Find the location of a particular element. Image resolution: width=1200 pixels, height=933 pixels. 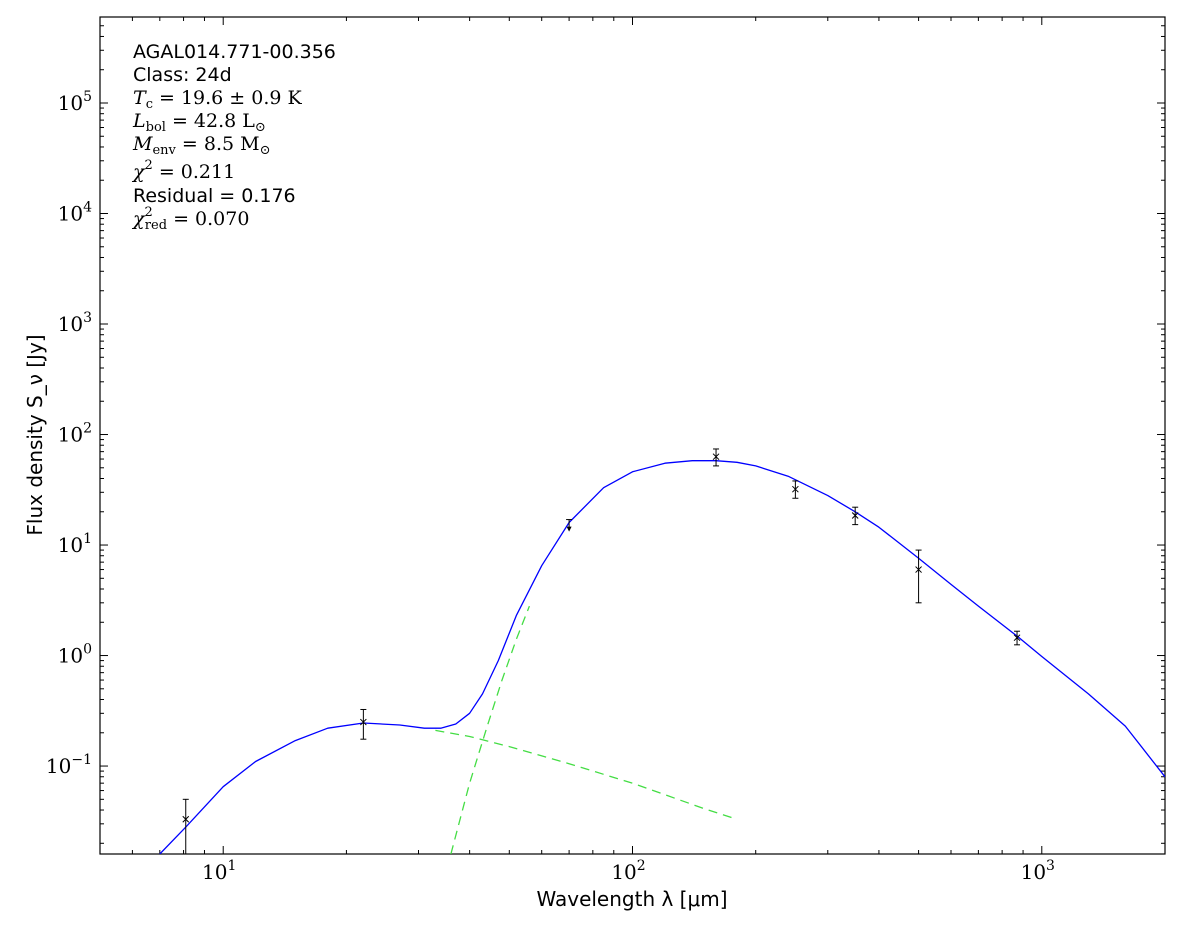

luminosity-label: Lbol = 42.8 L⊙ is located at coordinates (199, 122).